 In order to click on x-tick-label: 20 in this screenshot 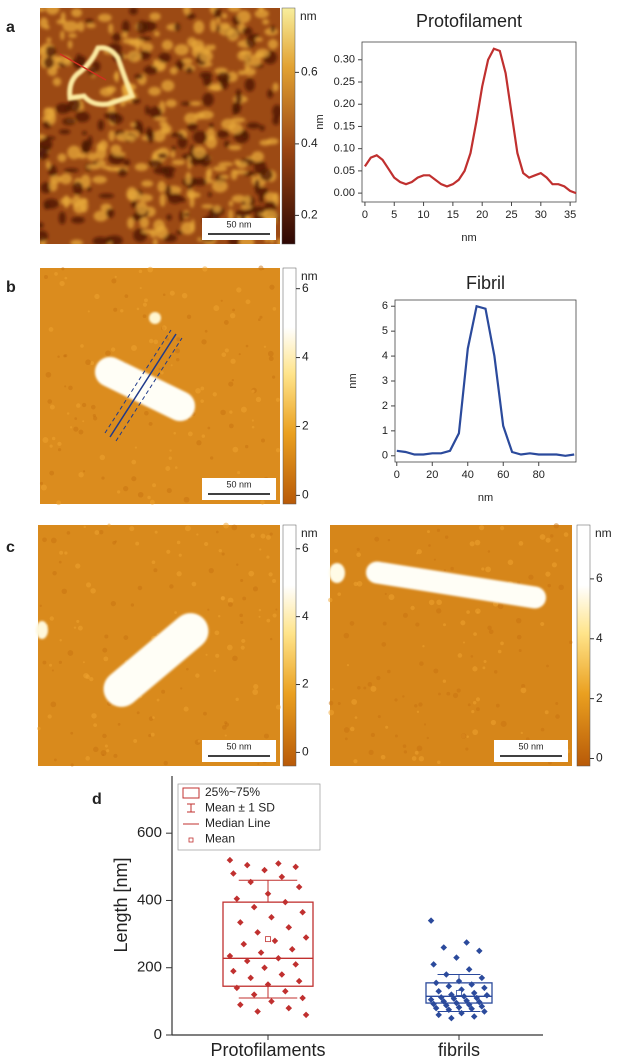, I will do `click(432, 475)`.